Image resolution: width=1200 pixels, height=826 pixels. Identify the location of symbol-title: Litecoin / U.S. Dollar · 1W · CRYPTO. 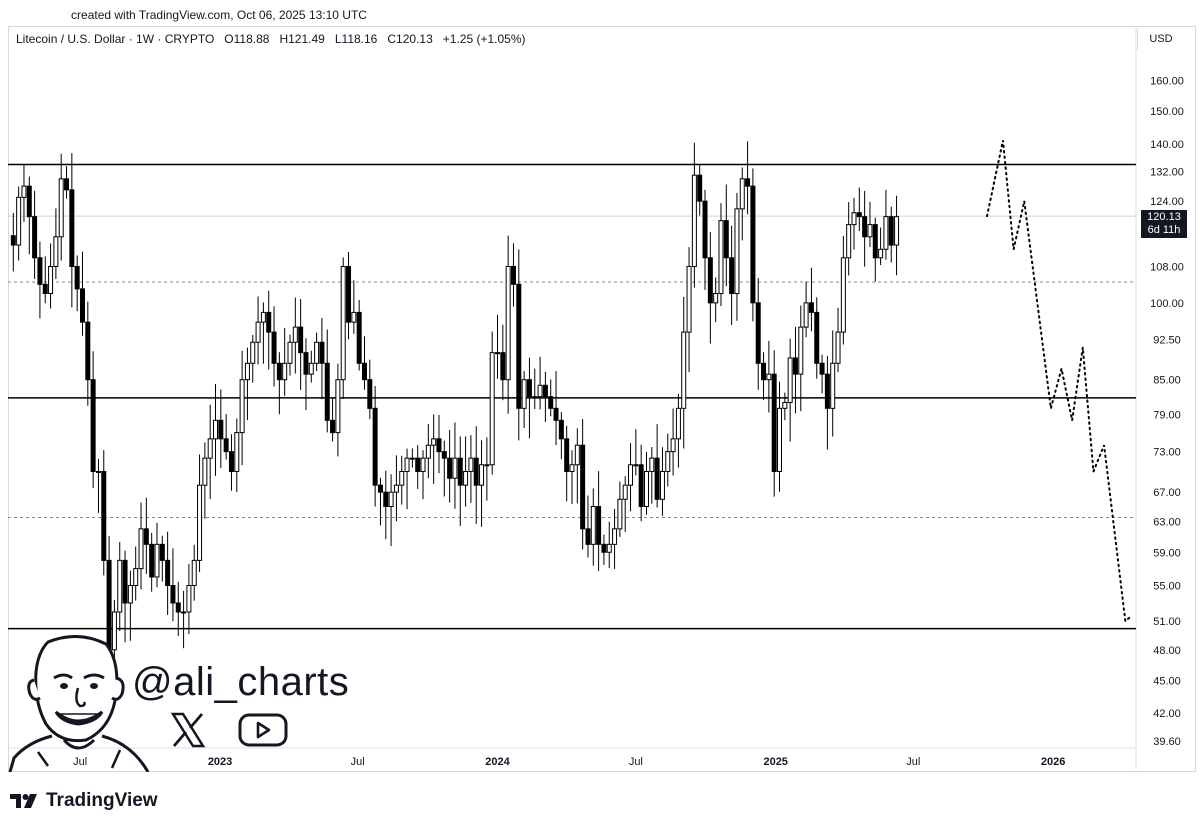
(115, 39).